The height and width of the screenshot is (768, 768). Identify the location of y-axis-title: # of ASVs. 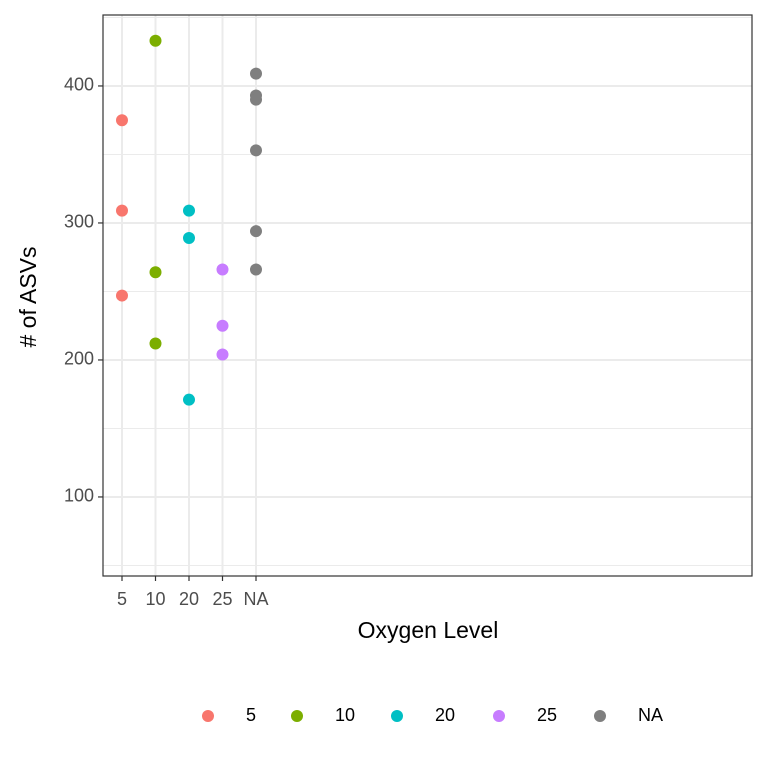
(28, 296).